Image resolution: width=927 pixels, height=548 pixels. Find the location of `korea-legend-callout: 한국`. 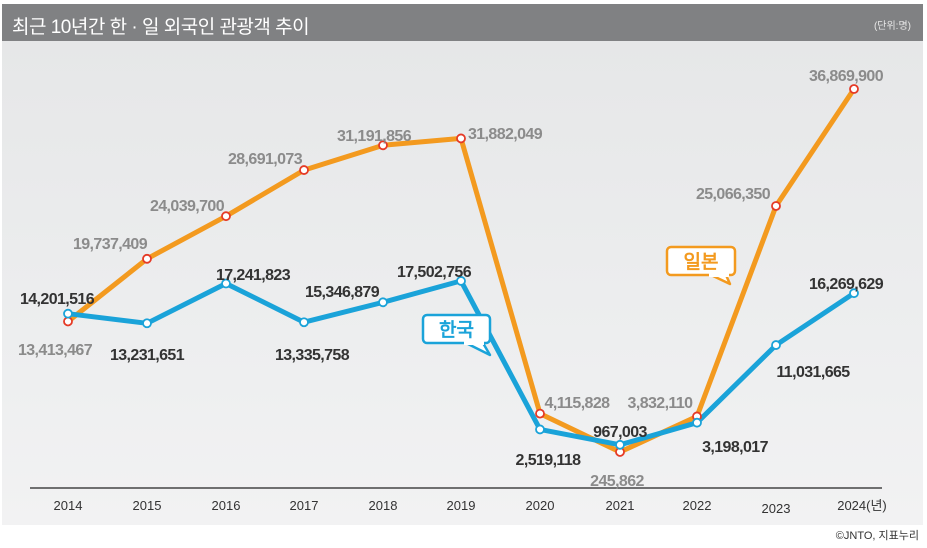

korea-legend-callout: 한국 is located at coordinates (456, 335).